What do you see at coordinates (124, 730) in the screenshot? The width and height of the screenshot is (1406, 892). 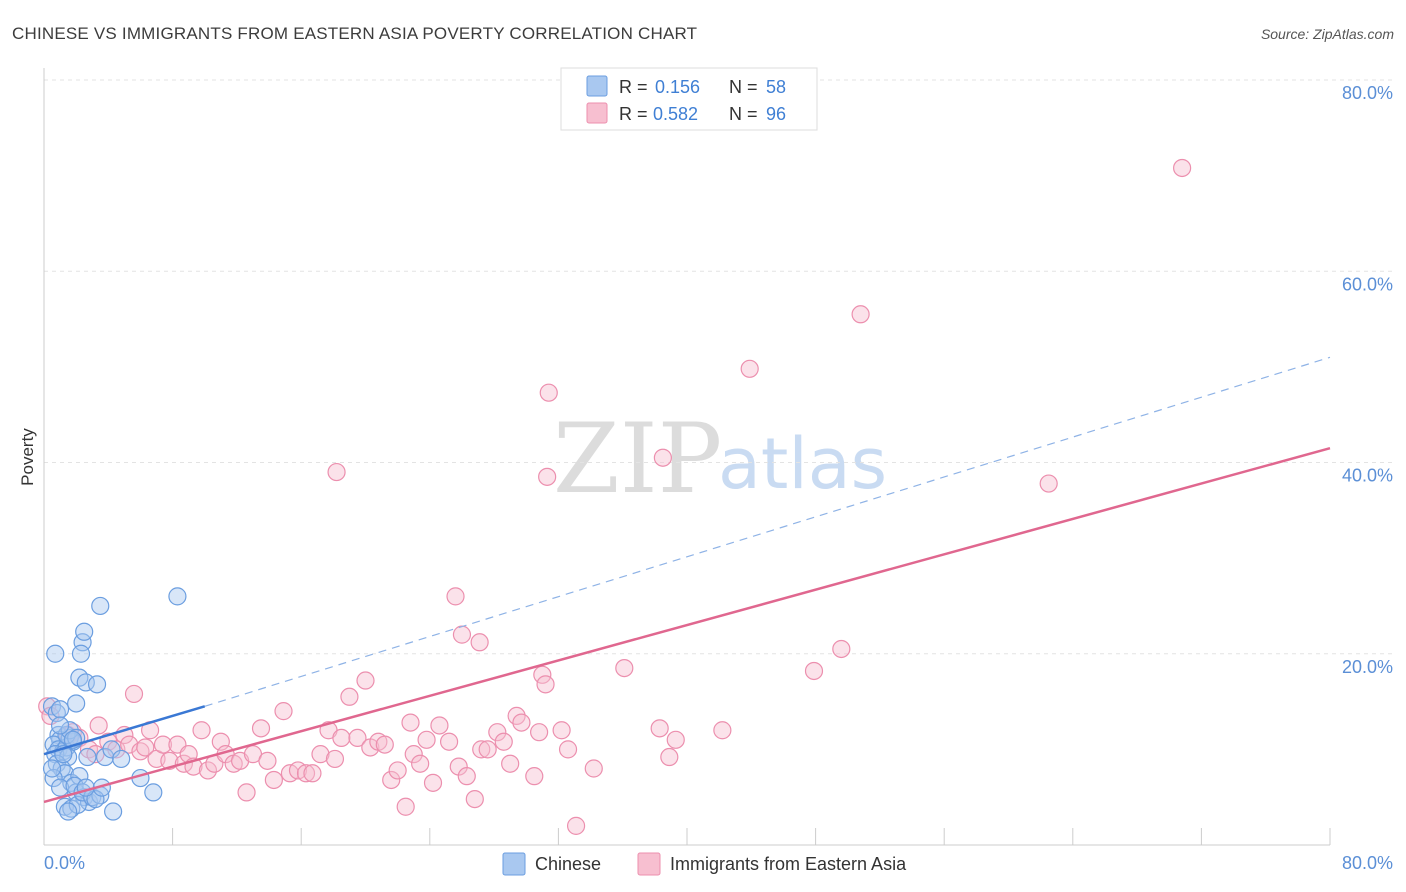 I see `chinese-trend-line` at bounding box center [124, 730].